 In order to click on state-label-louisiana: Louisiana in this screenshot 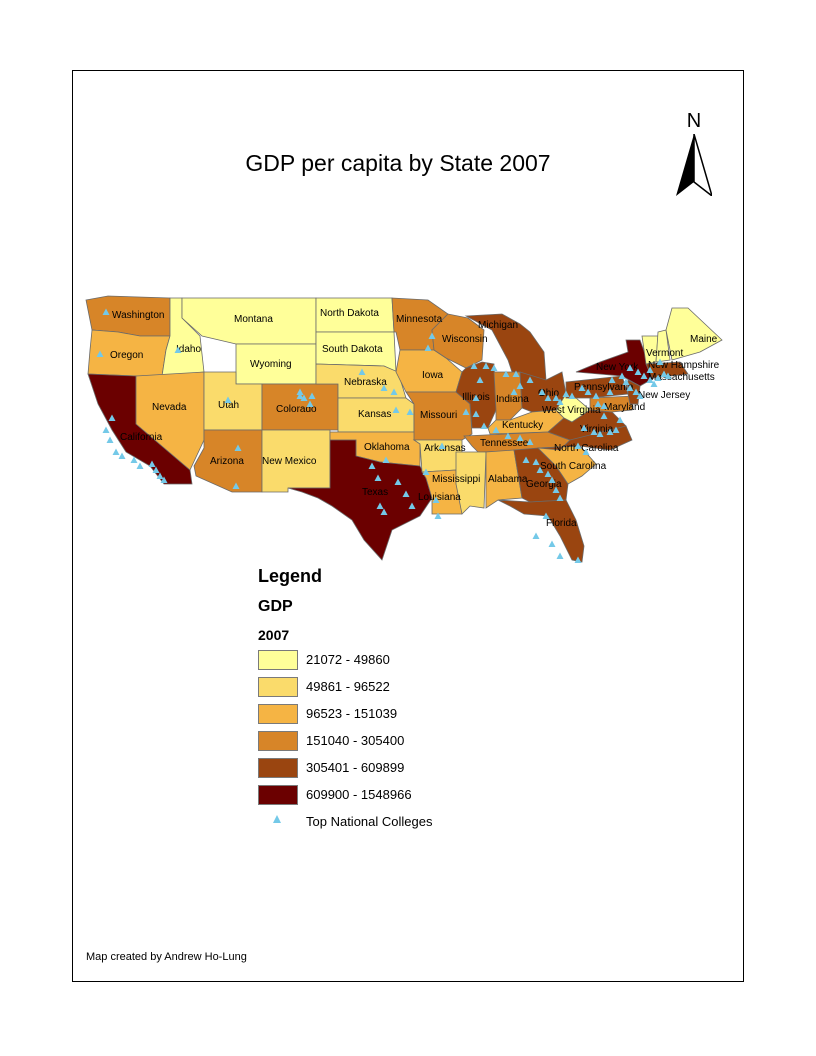, I will do `click(439, 497)`.